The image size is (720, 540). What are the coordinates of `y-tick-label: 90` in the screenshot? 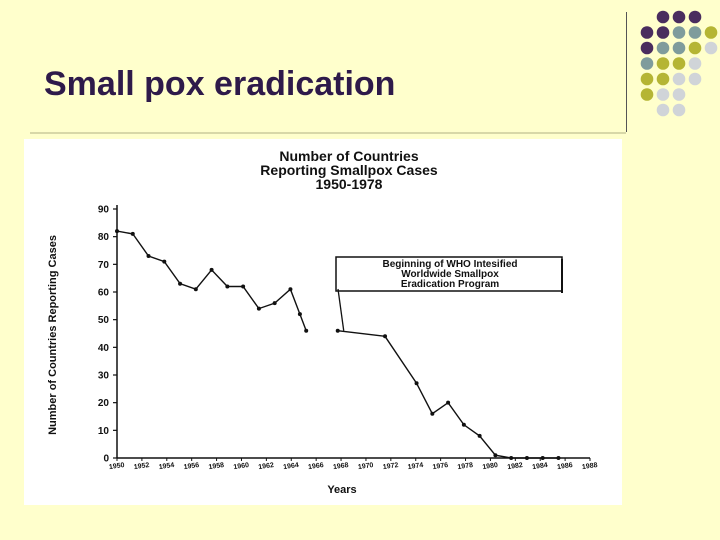 It's located at (104, 210).